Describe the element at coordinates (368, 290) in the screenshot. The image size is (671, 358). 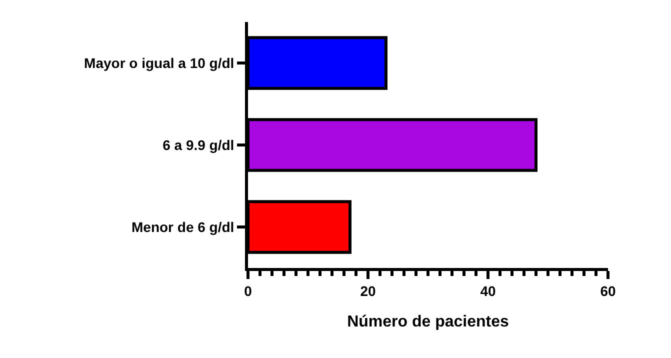
I see `x-tick-label: 20` at that location.